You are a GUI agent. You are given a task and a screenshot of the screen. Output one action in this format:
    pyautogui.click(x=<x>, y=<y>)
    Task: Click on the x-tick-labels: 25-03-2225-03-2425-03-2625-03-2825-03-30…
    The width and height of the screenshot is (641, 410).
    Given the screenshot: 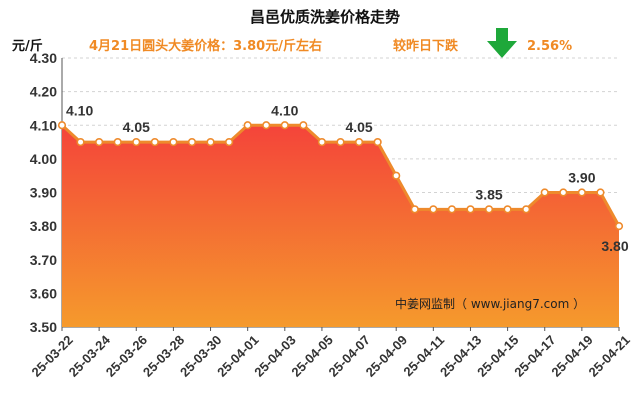 What is the action you would take?
    pyautogui.click(x=330, y=356)
    